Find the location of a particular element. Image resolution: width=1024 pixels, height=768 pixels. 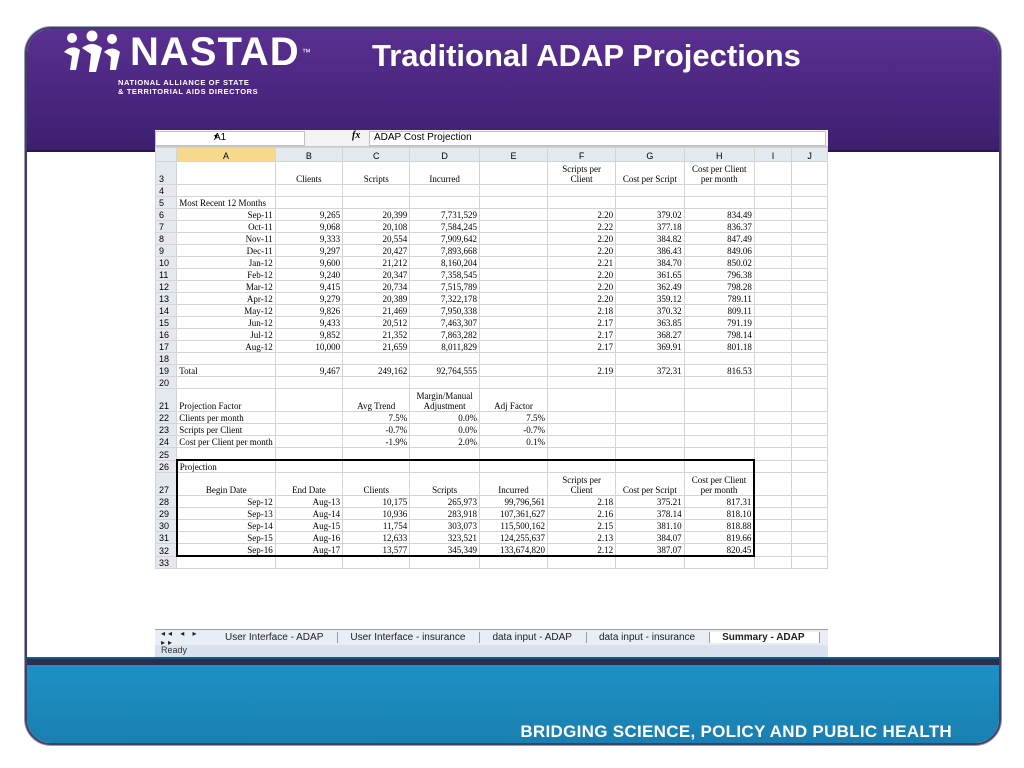

month-cell: Jan-12 is located at coordinates (226, 262).